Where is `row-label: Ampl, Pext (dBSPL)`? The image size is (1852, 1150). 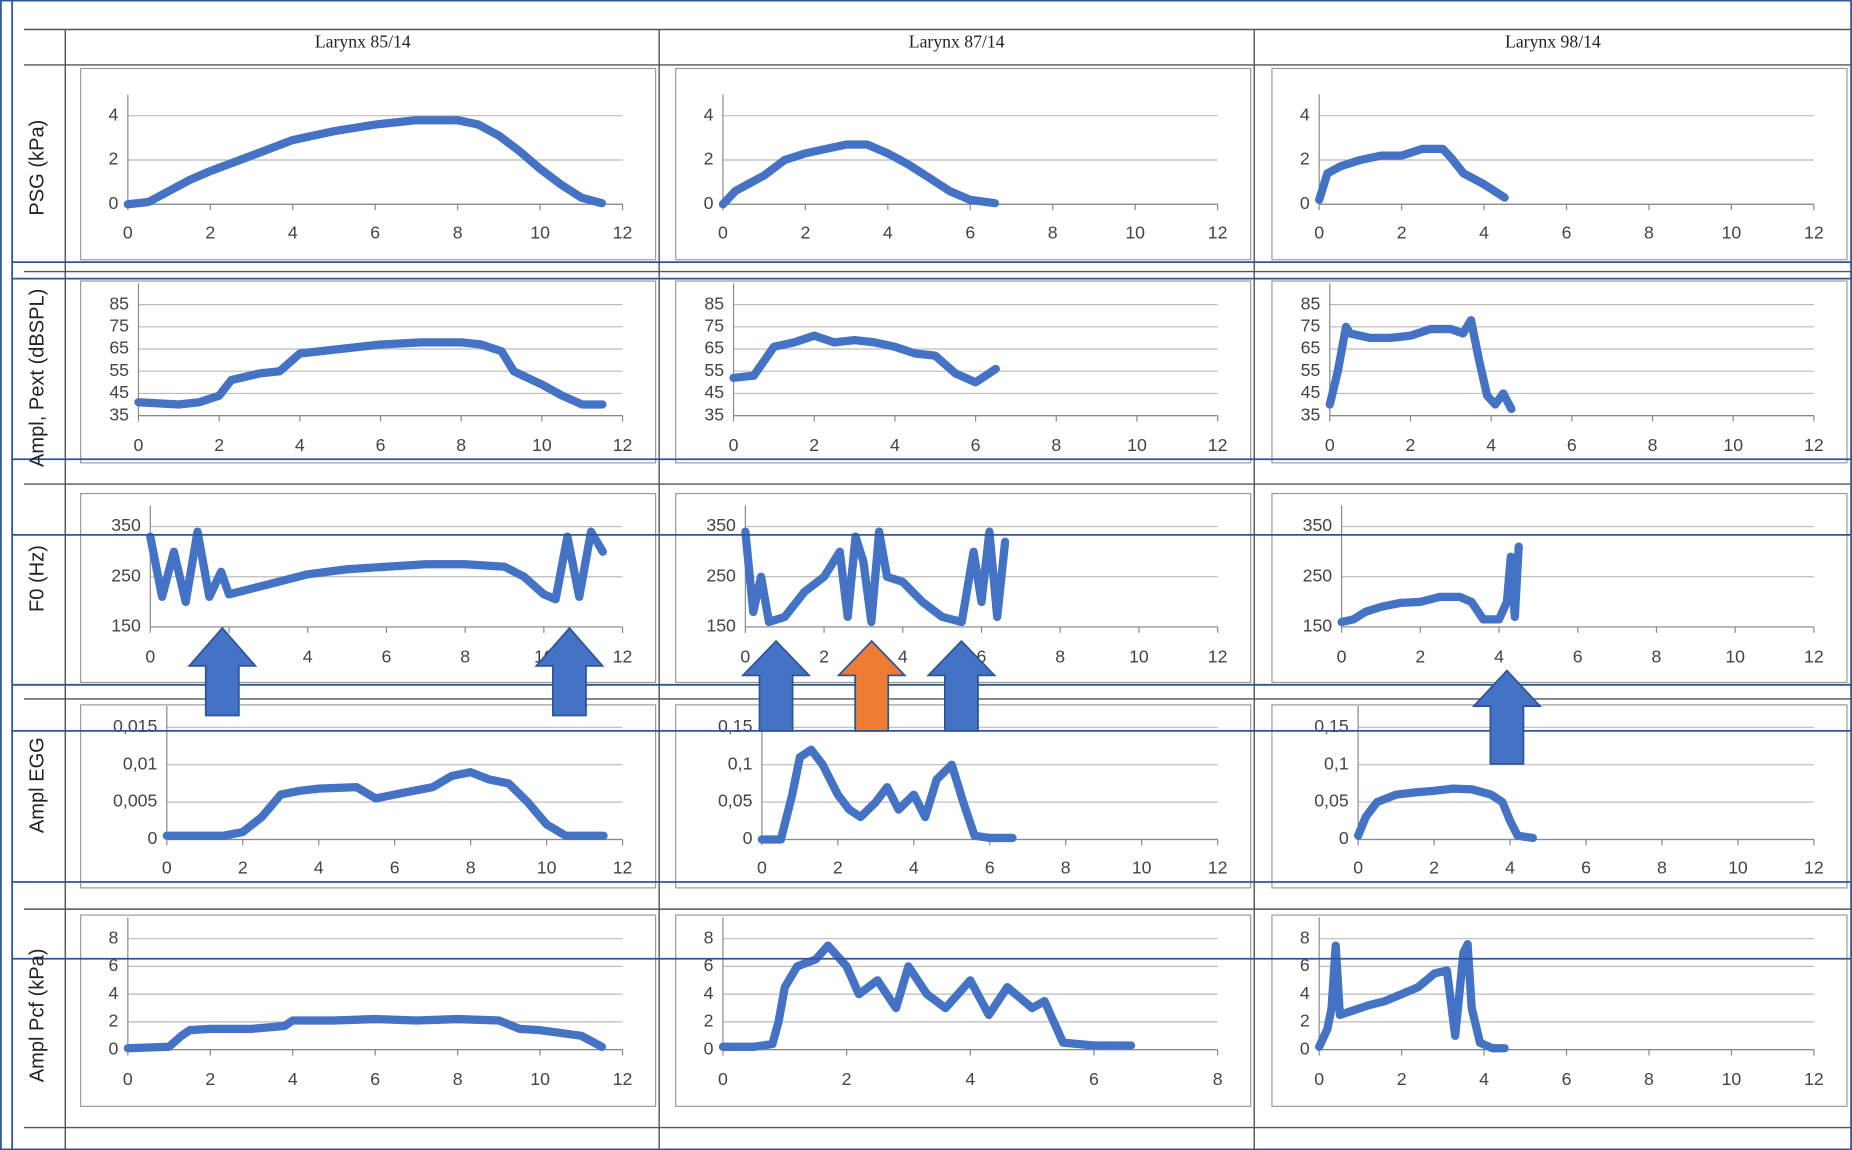 row-label: Ampl, Pext (dBSPL) is located at coordinates (37, 378).